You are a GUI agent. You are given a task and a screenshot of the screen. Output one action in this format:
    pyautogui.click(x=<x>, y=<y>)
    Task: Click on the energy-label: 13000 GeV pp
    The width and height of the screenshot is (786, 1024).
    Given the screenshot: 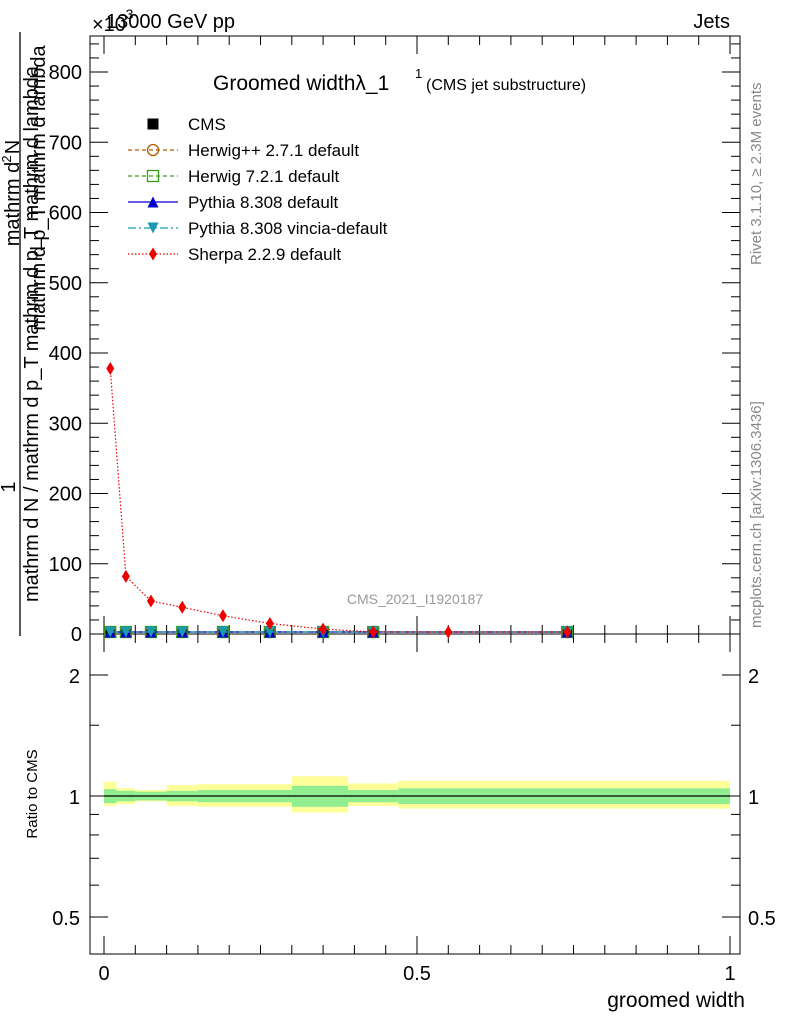 What is the action you would take?
    pyautogui.click(x=170, y=22)
    